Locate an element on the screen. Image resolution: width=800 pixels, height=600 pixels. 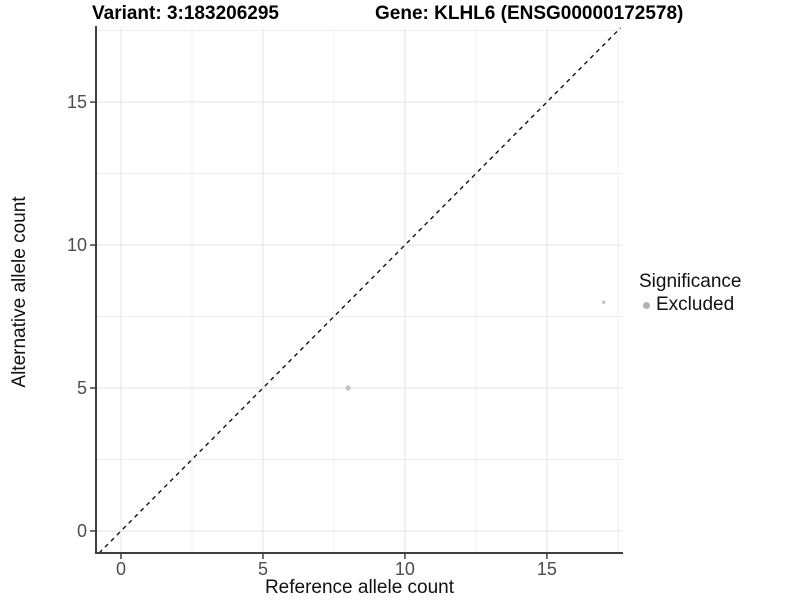
legend-item-label: Excluded is located at coordinates (695, 304).